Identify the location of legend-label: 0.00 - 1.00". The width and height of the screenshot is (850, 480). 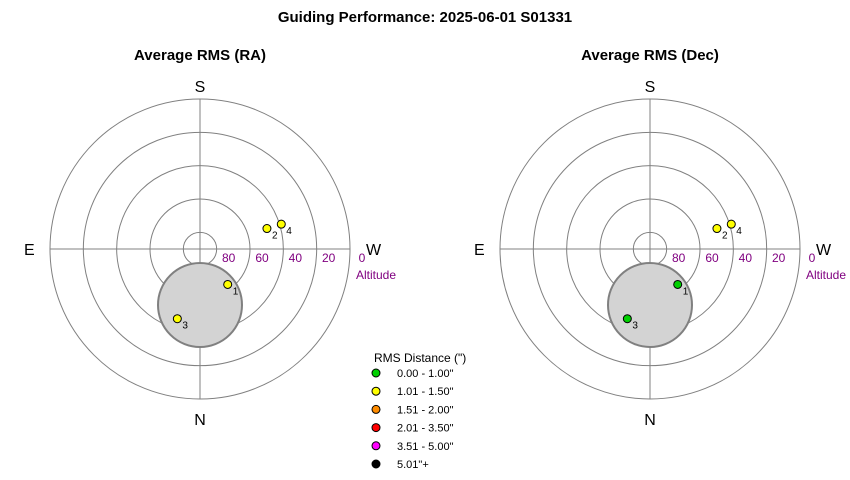
(425, 374).